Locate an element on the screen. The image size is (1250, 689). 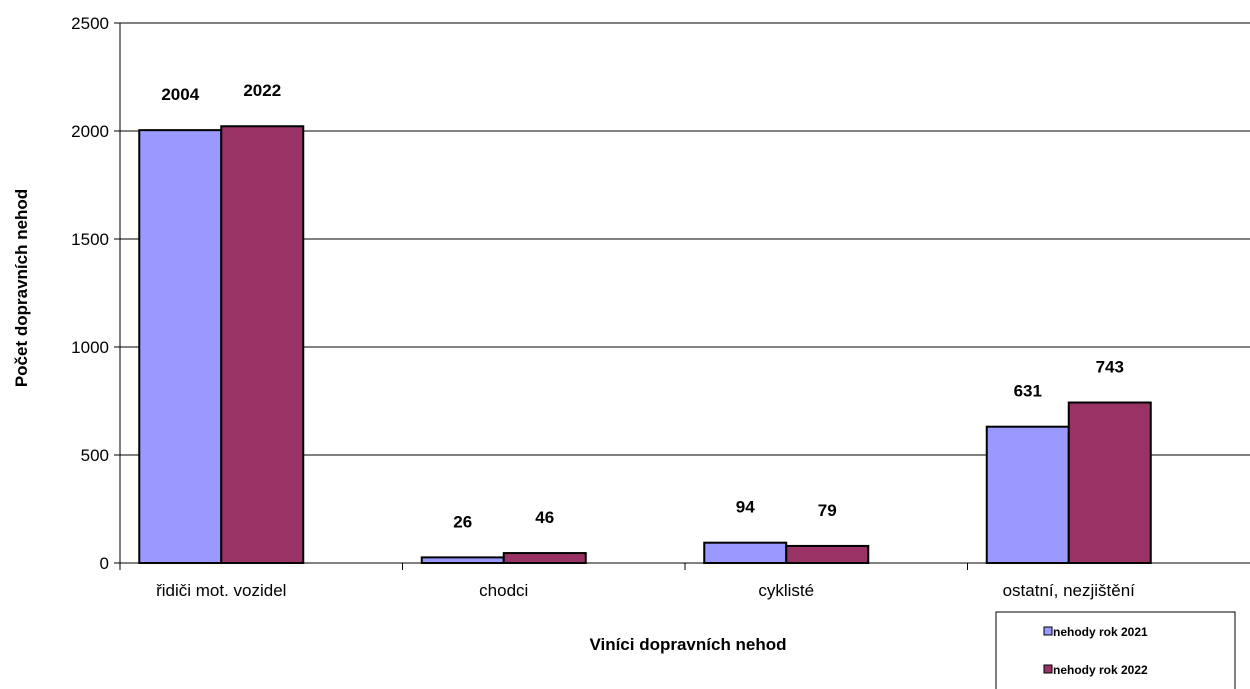
bar-ridici-2022 is located at coordinates (262, 345).